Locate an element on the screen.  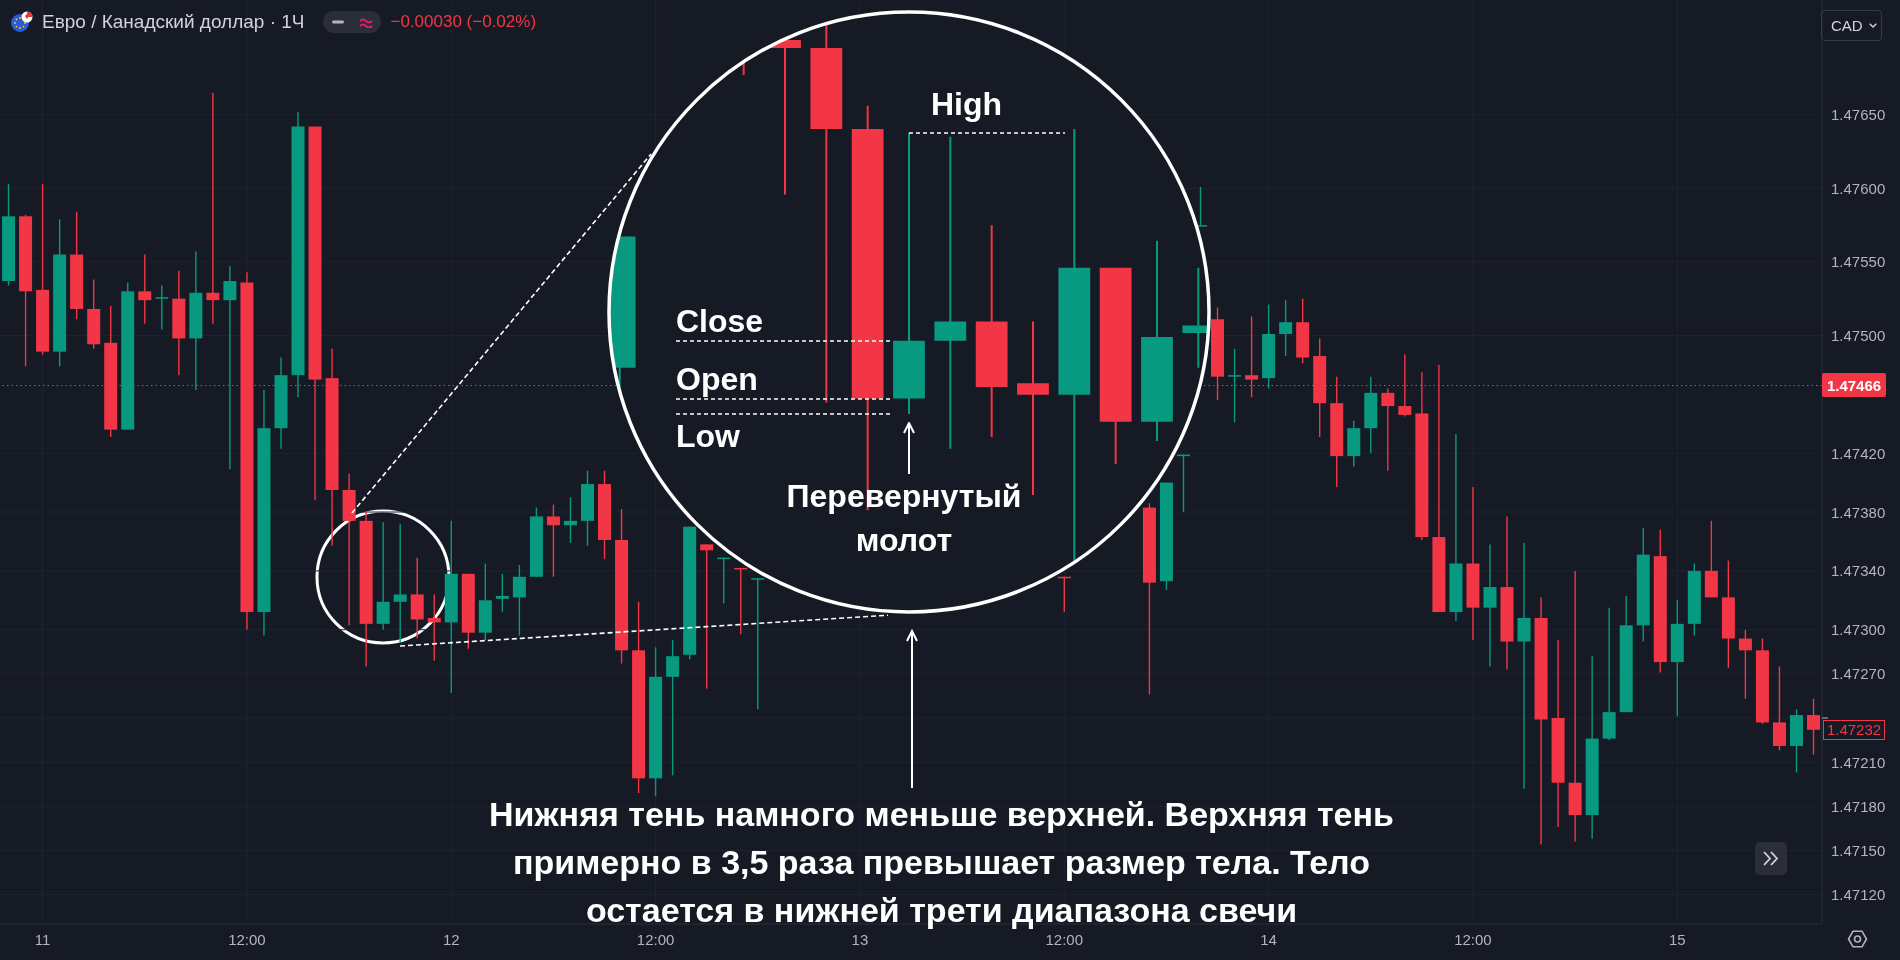
annotation: Нижняя тень намного меньше верхней. Верхняя тень примерно в 3,5 раза превышает размер тела. Тело остается в нижней трети диапазона свечи is located at coordinates (941, 862).